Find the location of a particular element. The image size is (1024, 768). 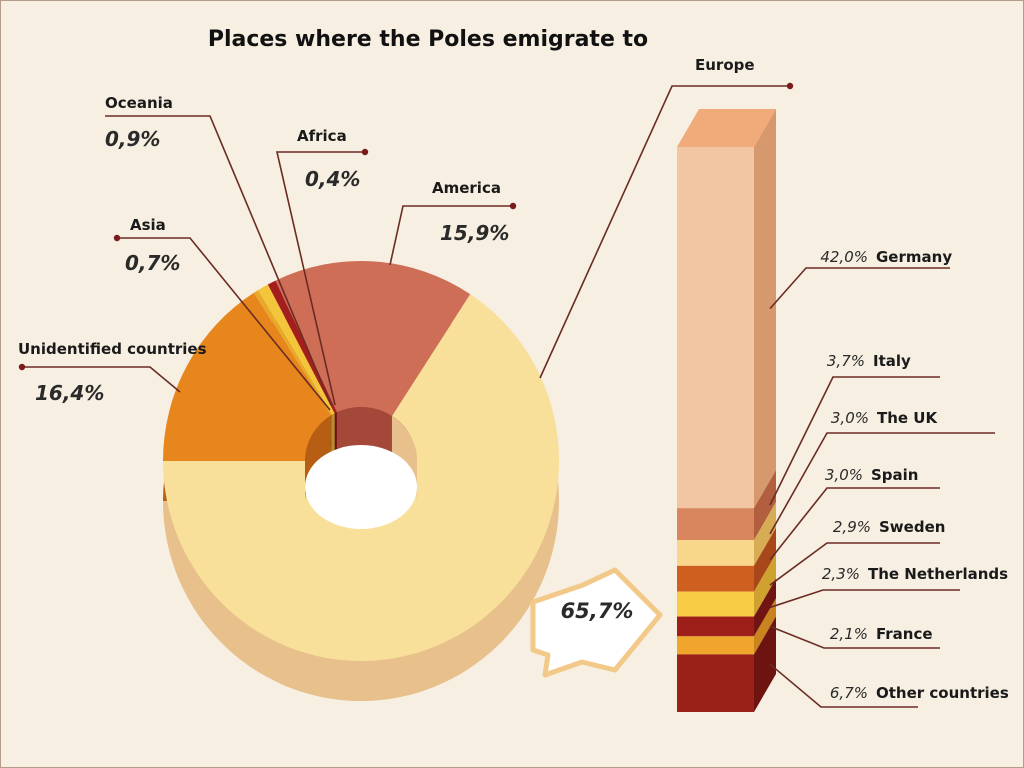

bar-side-spain is located at coordinates (765, 559).